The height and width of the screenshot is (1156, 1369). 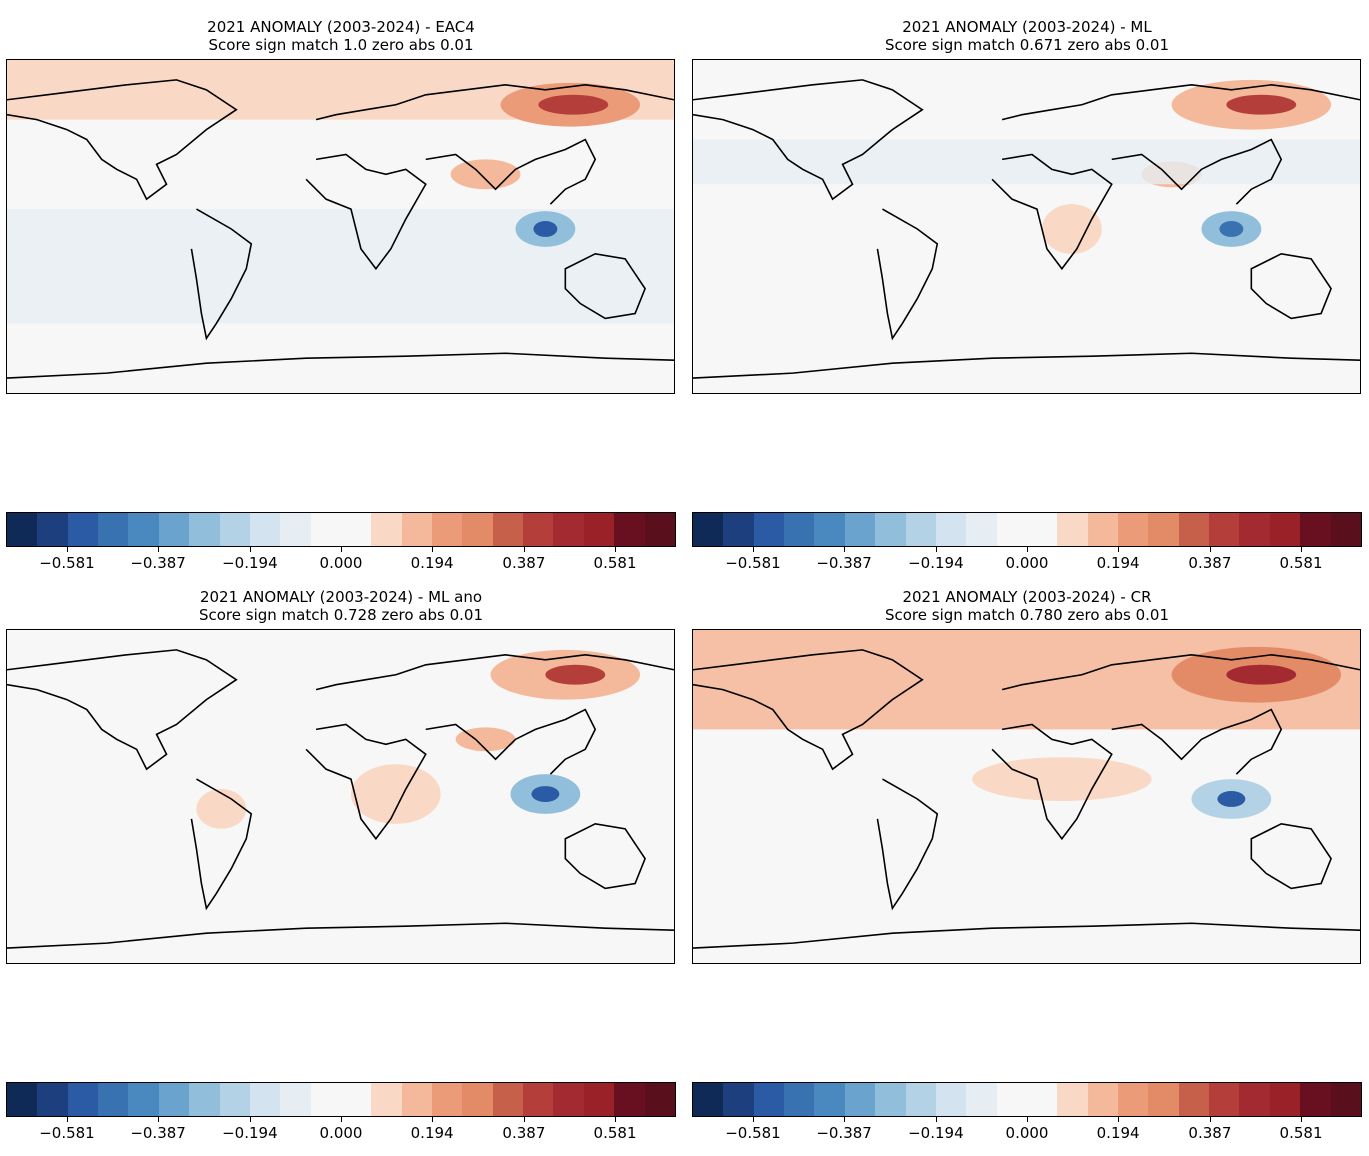 I want to click on panel-title-line1: 2021 ANOMALY (2003-2024) - EAC4, so click(x=341, y=27).